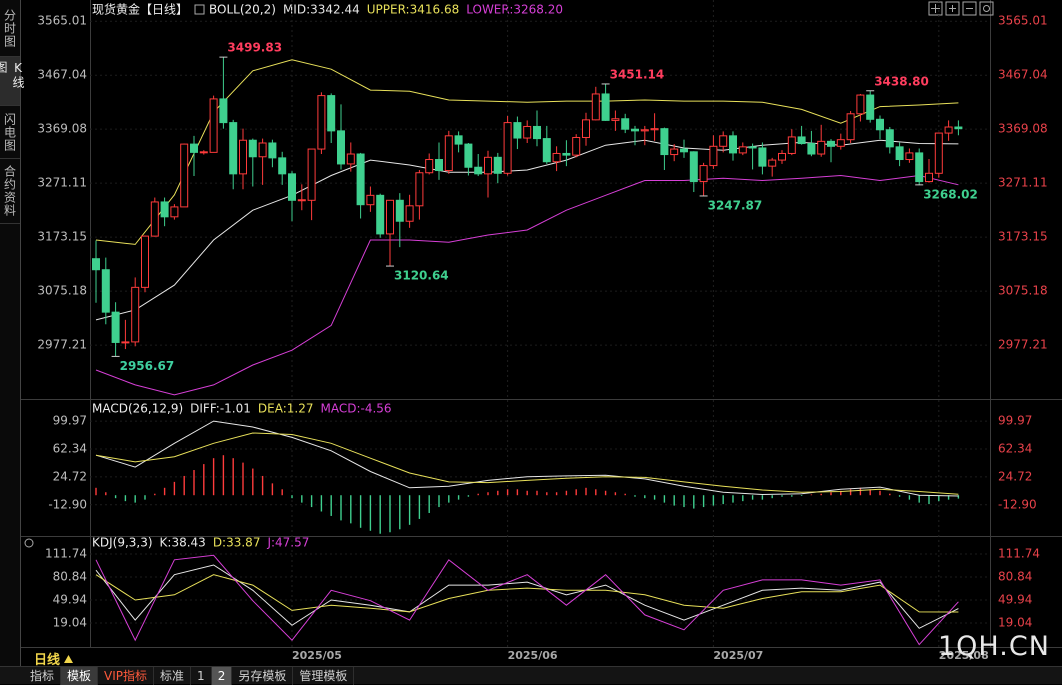 This screenshot has height=685, width=1062. What do you see at coordinates (62, 183) in the screenshot?
I see `y-tick-label: 3271.11` at bounding box center [62, 183].